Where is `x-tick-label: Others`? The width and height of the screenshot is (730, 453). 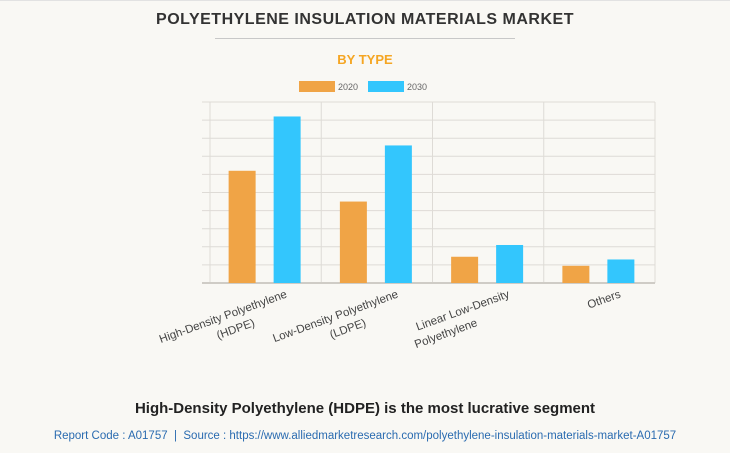 x-tick-label: Others is located at coordinates (604, 299).